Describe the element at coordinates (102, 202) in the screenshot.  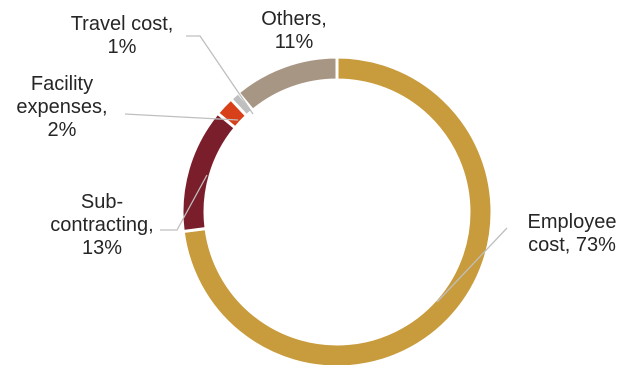
I see `data-label-line: Sub-` at that location.